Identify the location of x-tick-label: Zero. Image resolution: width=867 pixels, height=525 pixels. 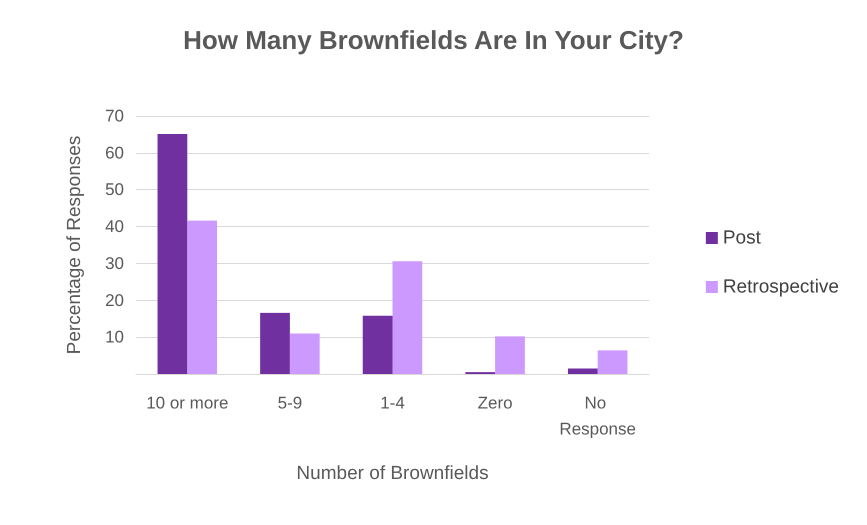
(495, 403).